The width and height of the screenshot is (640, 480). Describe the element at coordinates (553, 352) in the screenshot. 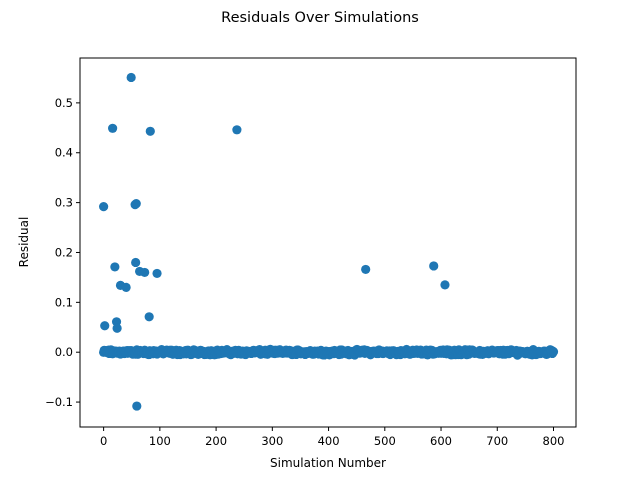

I see `data-point` at that location.